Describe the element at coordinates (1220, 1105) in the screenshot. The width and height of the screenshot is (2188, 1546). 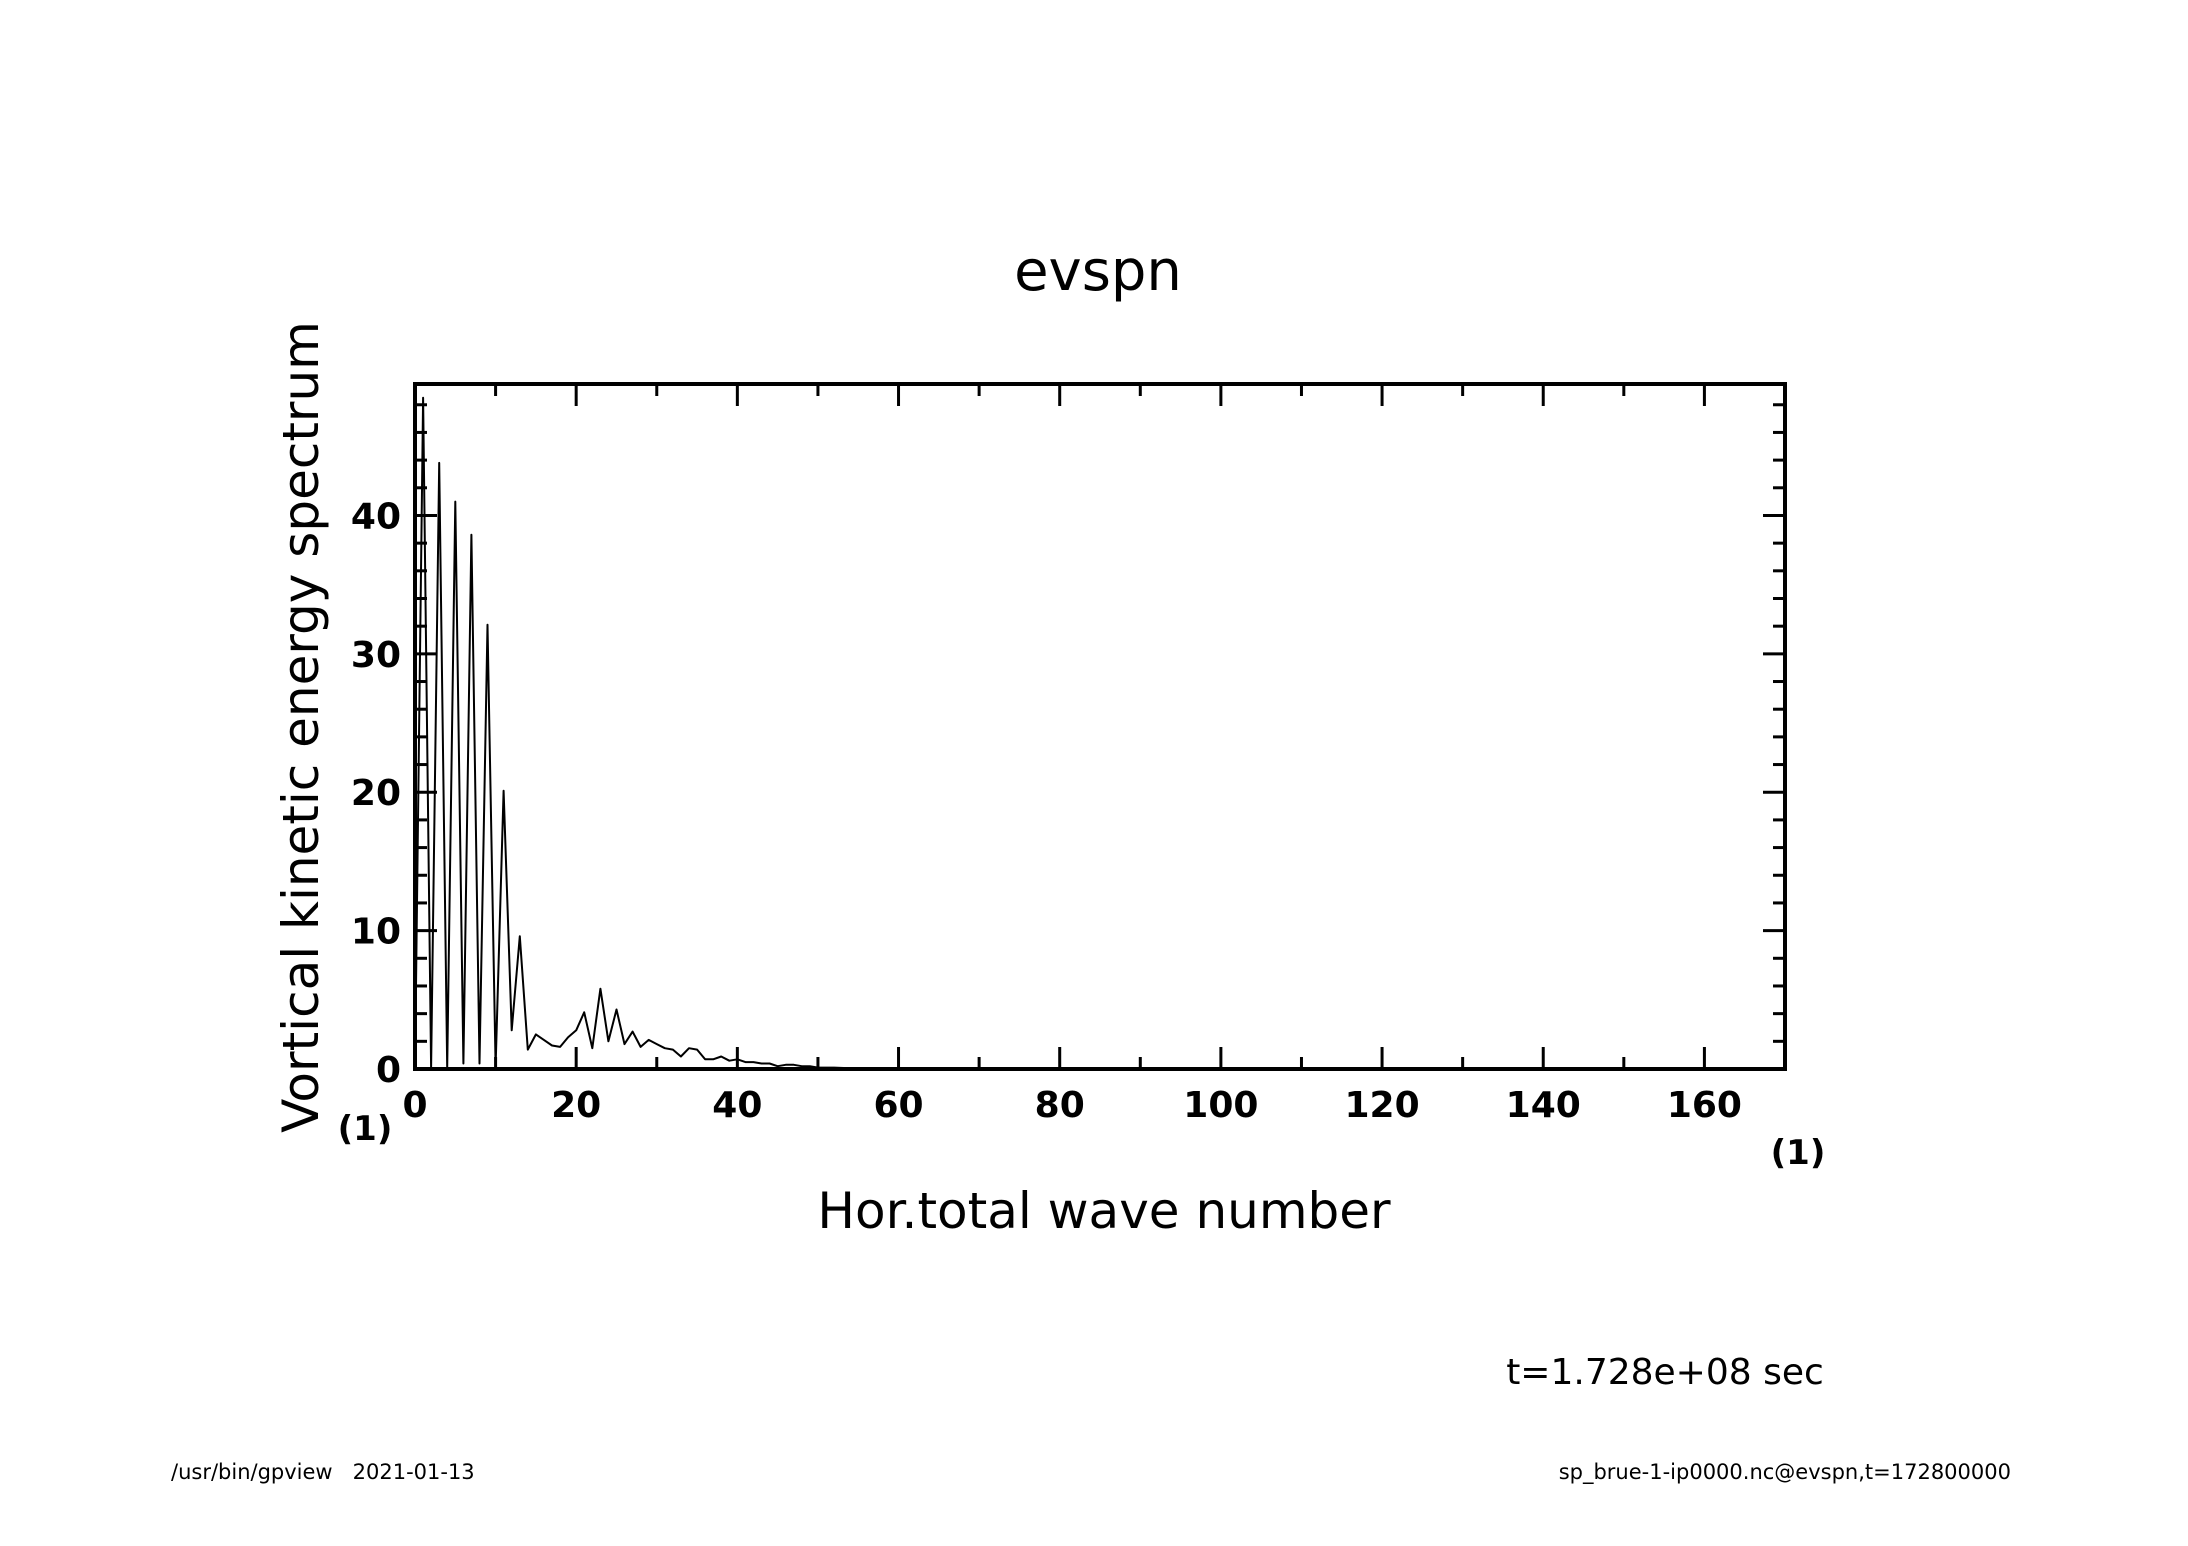
I see `x-tick-label: 100` at that location.